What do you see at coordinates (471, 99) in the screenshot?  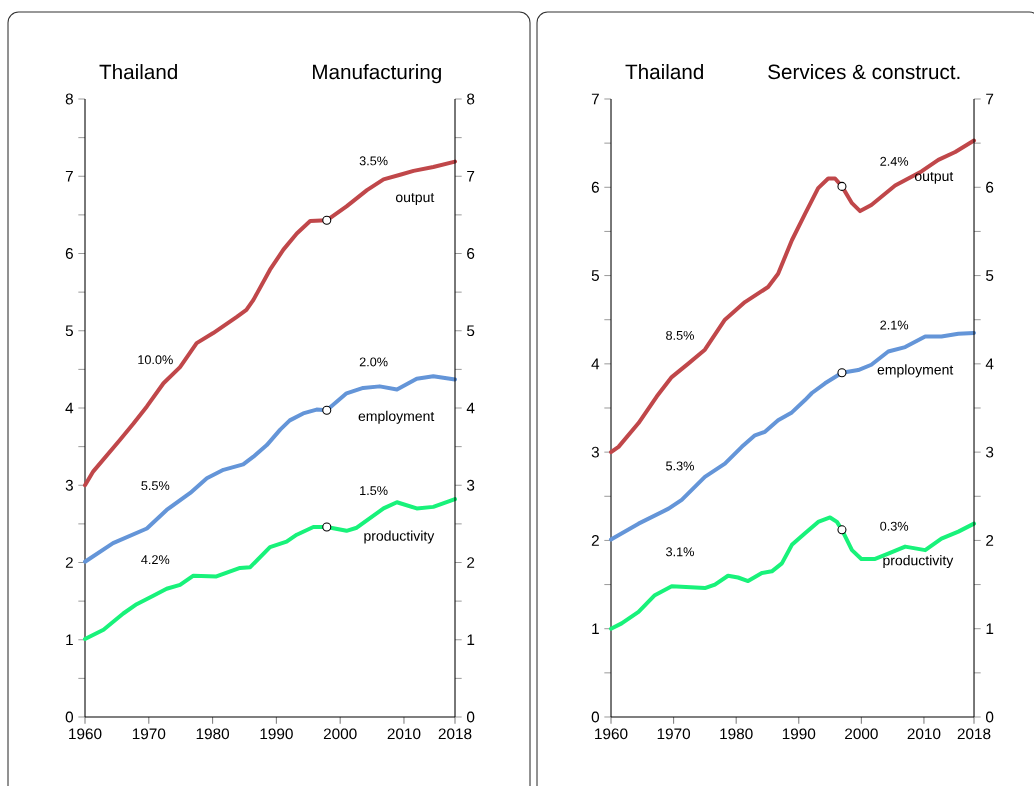 I see `y-tick-label: 8` at bounding box center [471, 99].